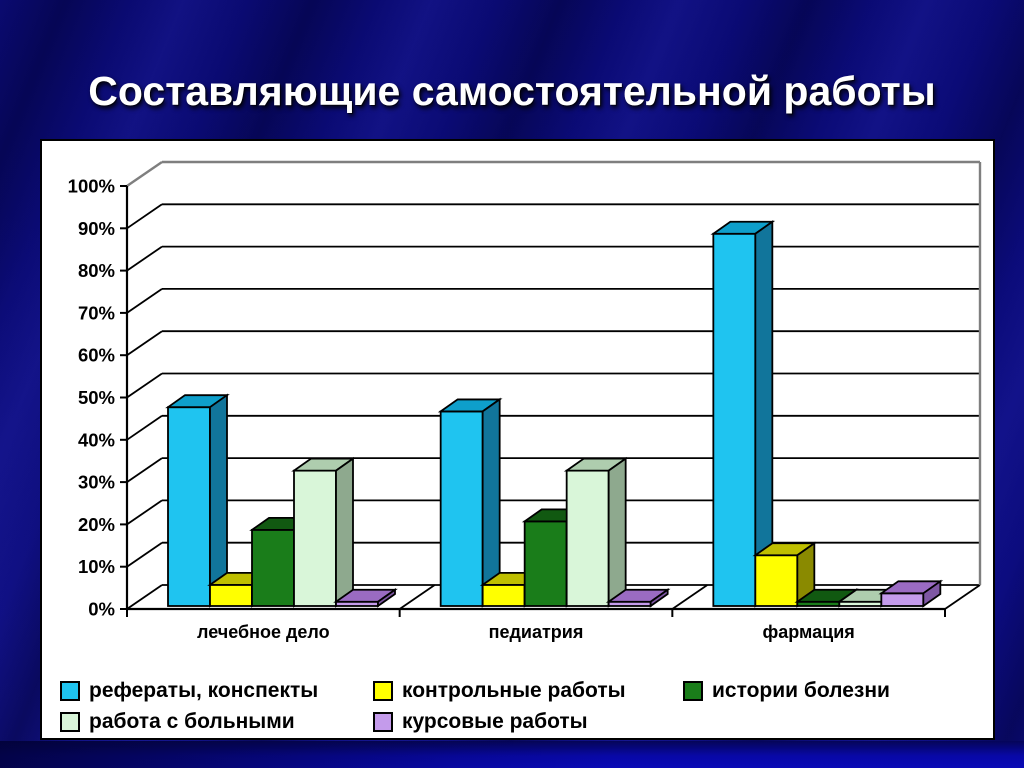 This screenshot has width=1024, height=768. What do you see at coordinates (96, 355) in the screenshot?
I see `y-tick-label: 60%` at bounding box center [96, 355].